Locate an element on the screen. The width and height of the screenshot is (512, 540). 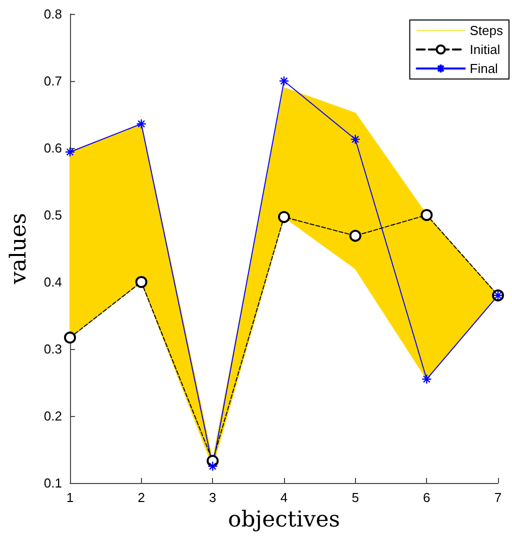
y-tick-label: 0.8 is located at coordinates (53, 14).